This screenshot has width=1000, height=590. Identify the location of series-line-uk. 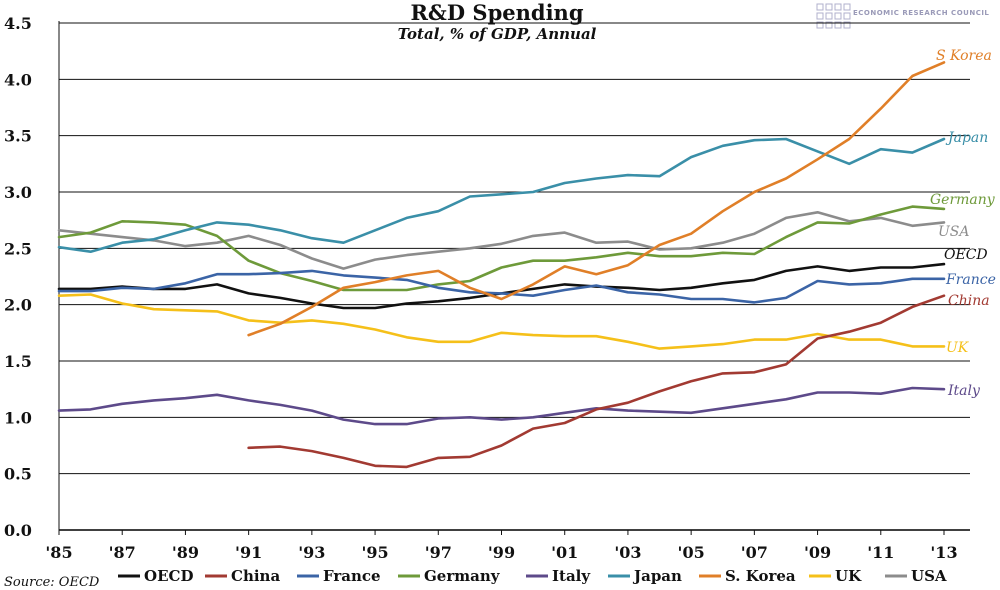
(501, 321).